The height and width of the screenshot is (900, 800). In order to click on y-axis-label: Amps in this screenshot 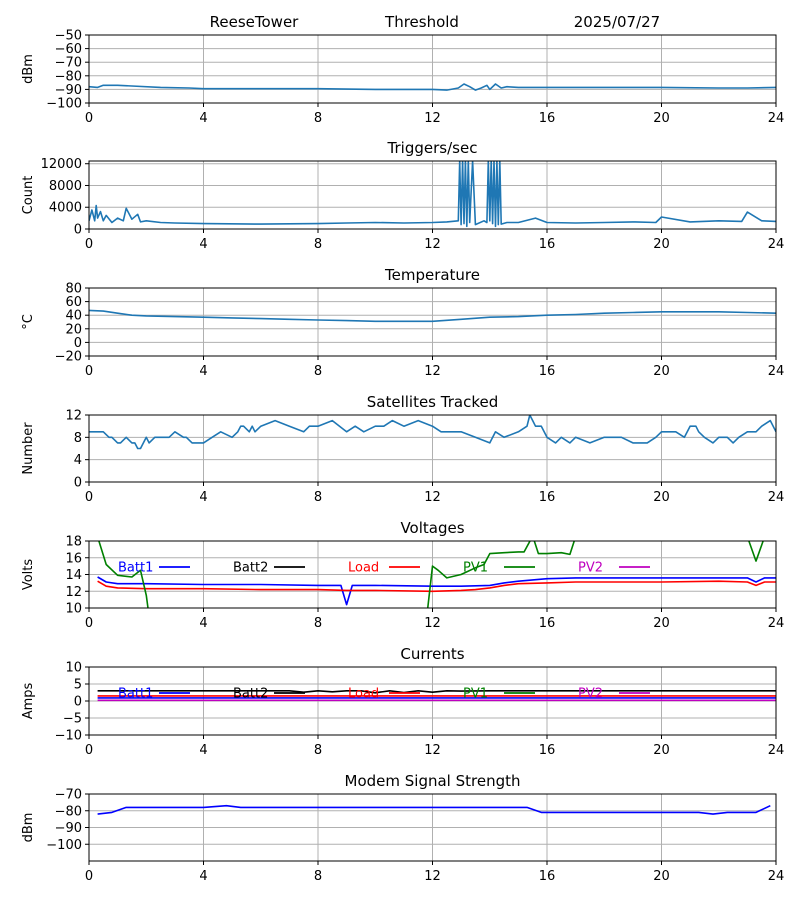, I will do `click(28, 700)`.